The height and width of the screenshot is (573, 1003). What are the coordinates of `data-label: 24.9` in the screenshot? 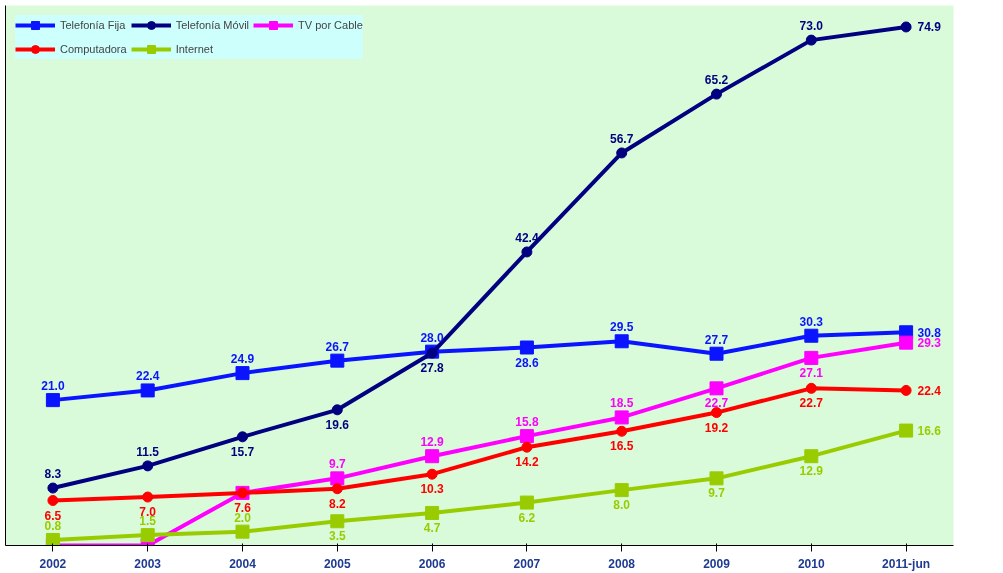 It's located at (242, 359).